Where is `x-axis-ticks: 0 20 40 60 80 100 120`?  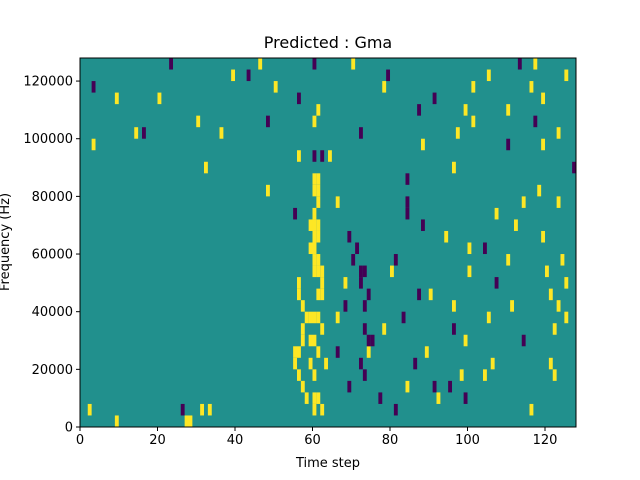
x-axis-ticks: 0 20 40 60 80 100 120 is located at coordinates (316, 437).